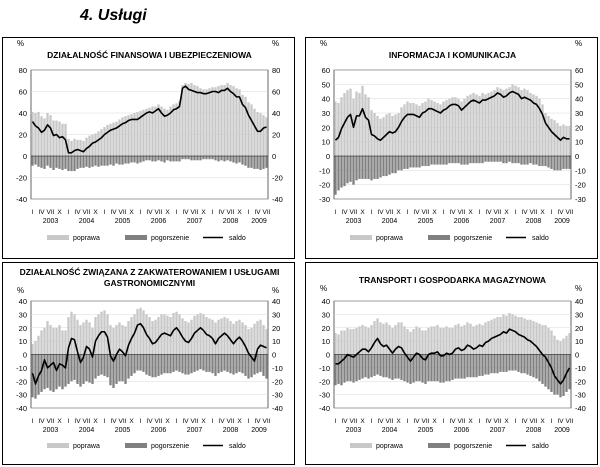  Describe the element at coordinates (276, 70) in the screenshot. I see `y-tick-label-right: 80` at that location.